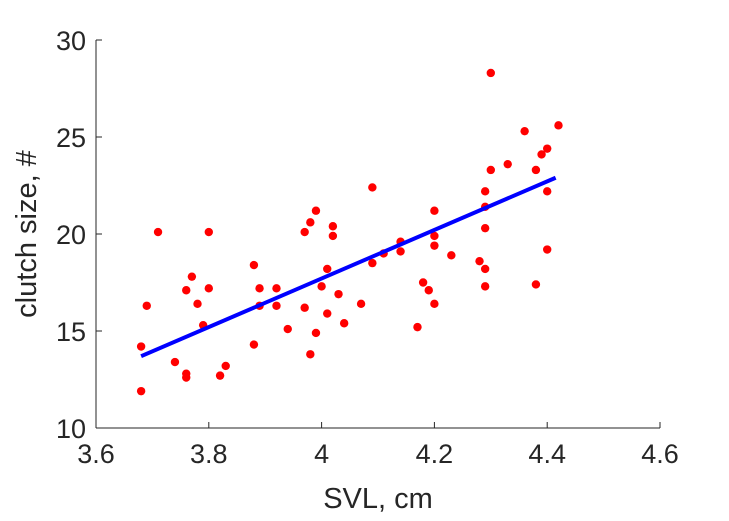  Describe the element at coordinates (435, 454) in the screenshot. I see `x-tick-label: 4.2` at that location.